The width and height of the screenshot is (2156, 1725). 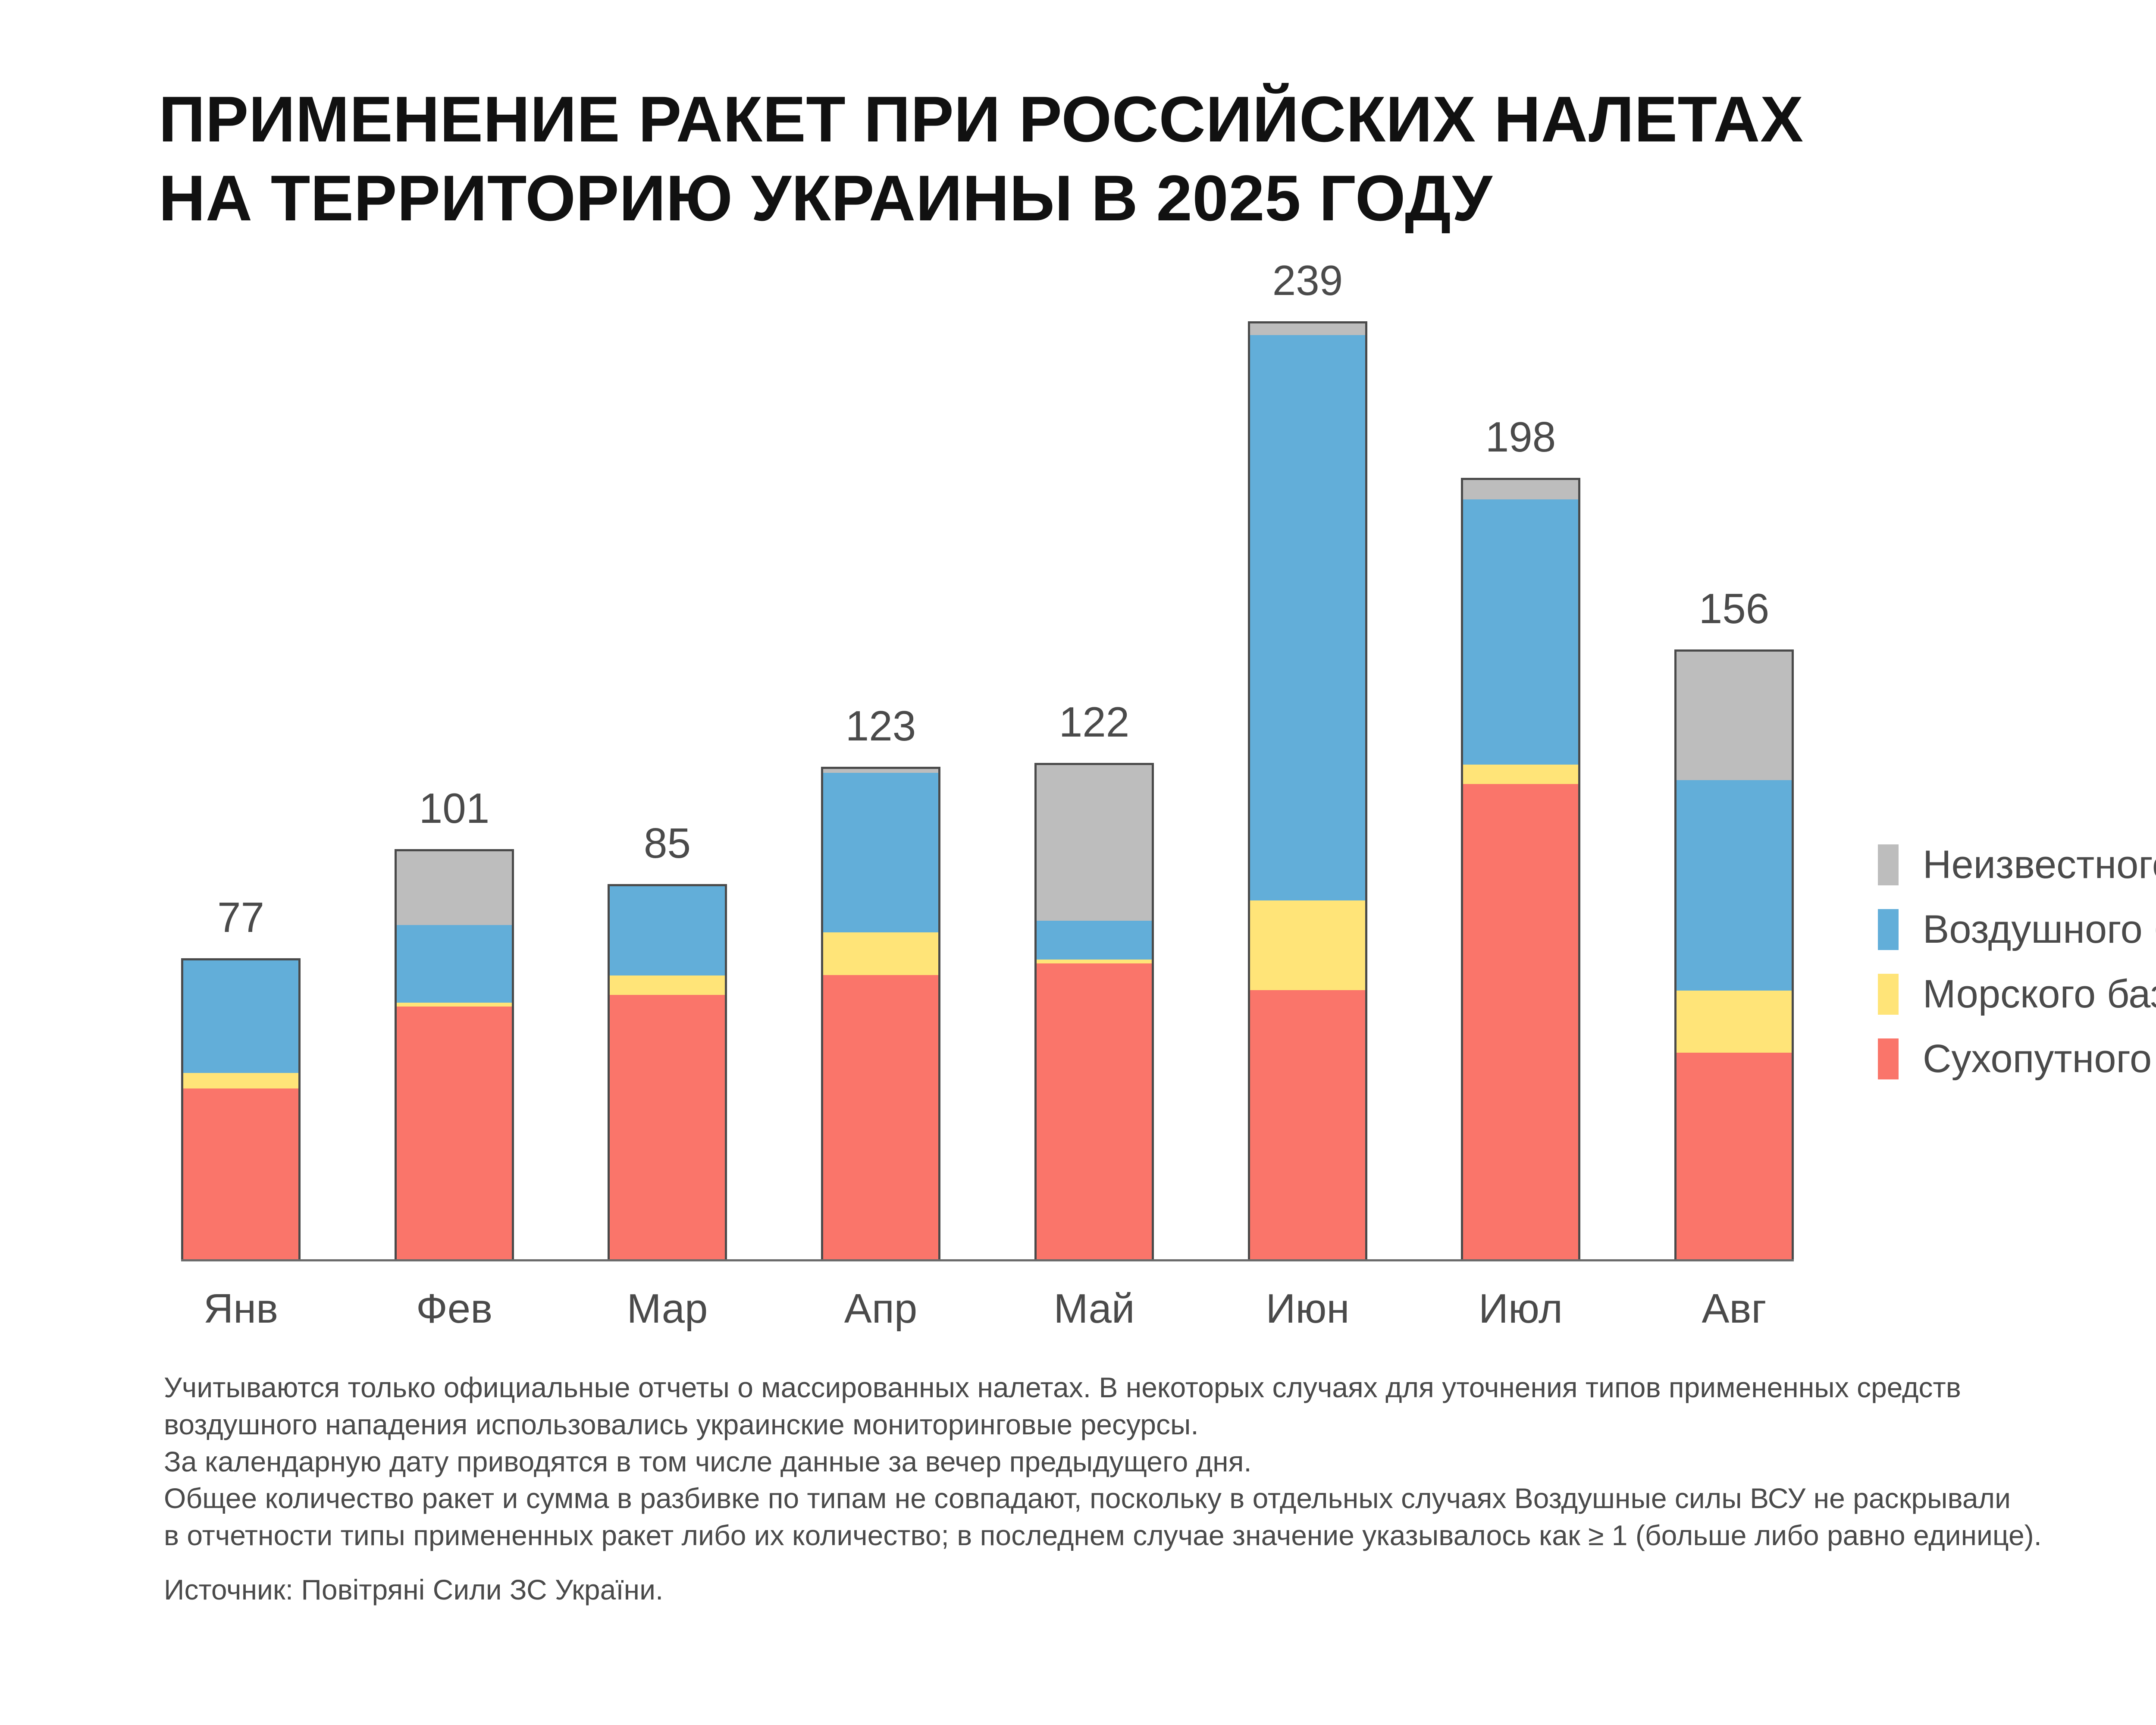 What do you see at coordinates (2039, 864) in the screenshot?
I see `legend-label: Неизвестного типа` at bounding box center [2039, 864].